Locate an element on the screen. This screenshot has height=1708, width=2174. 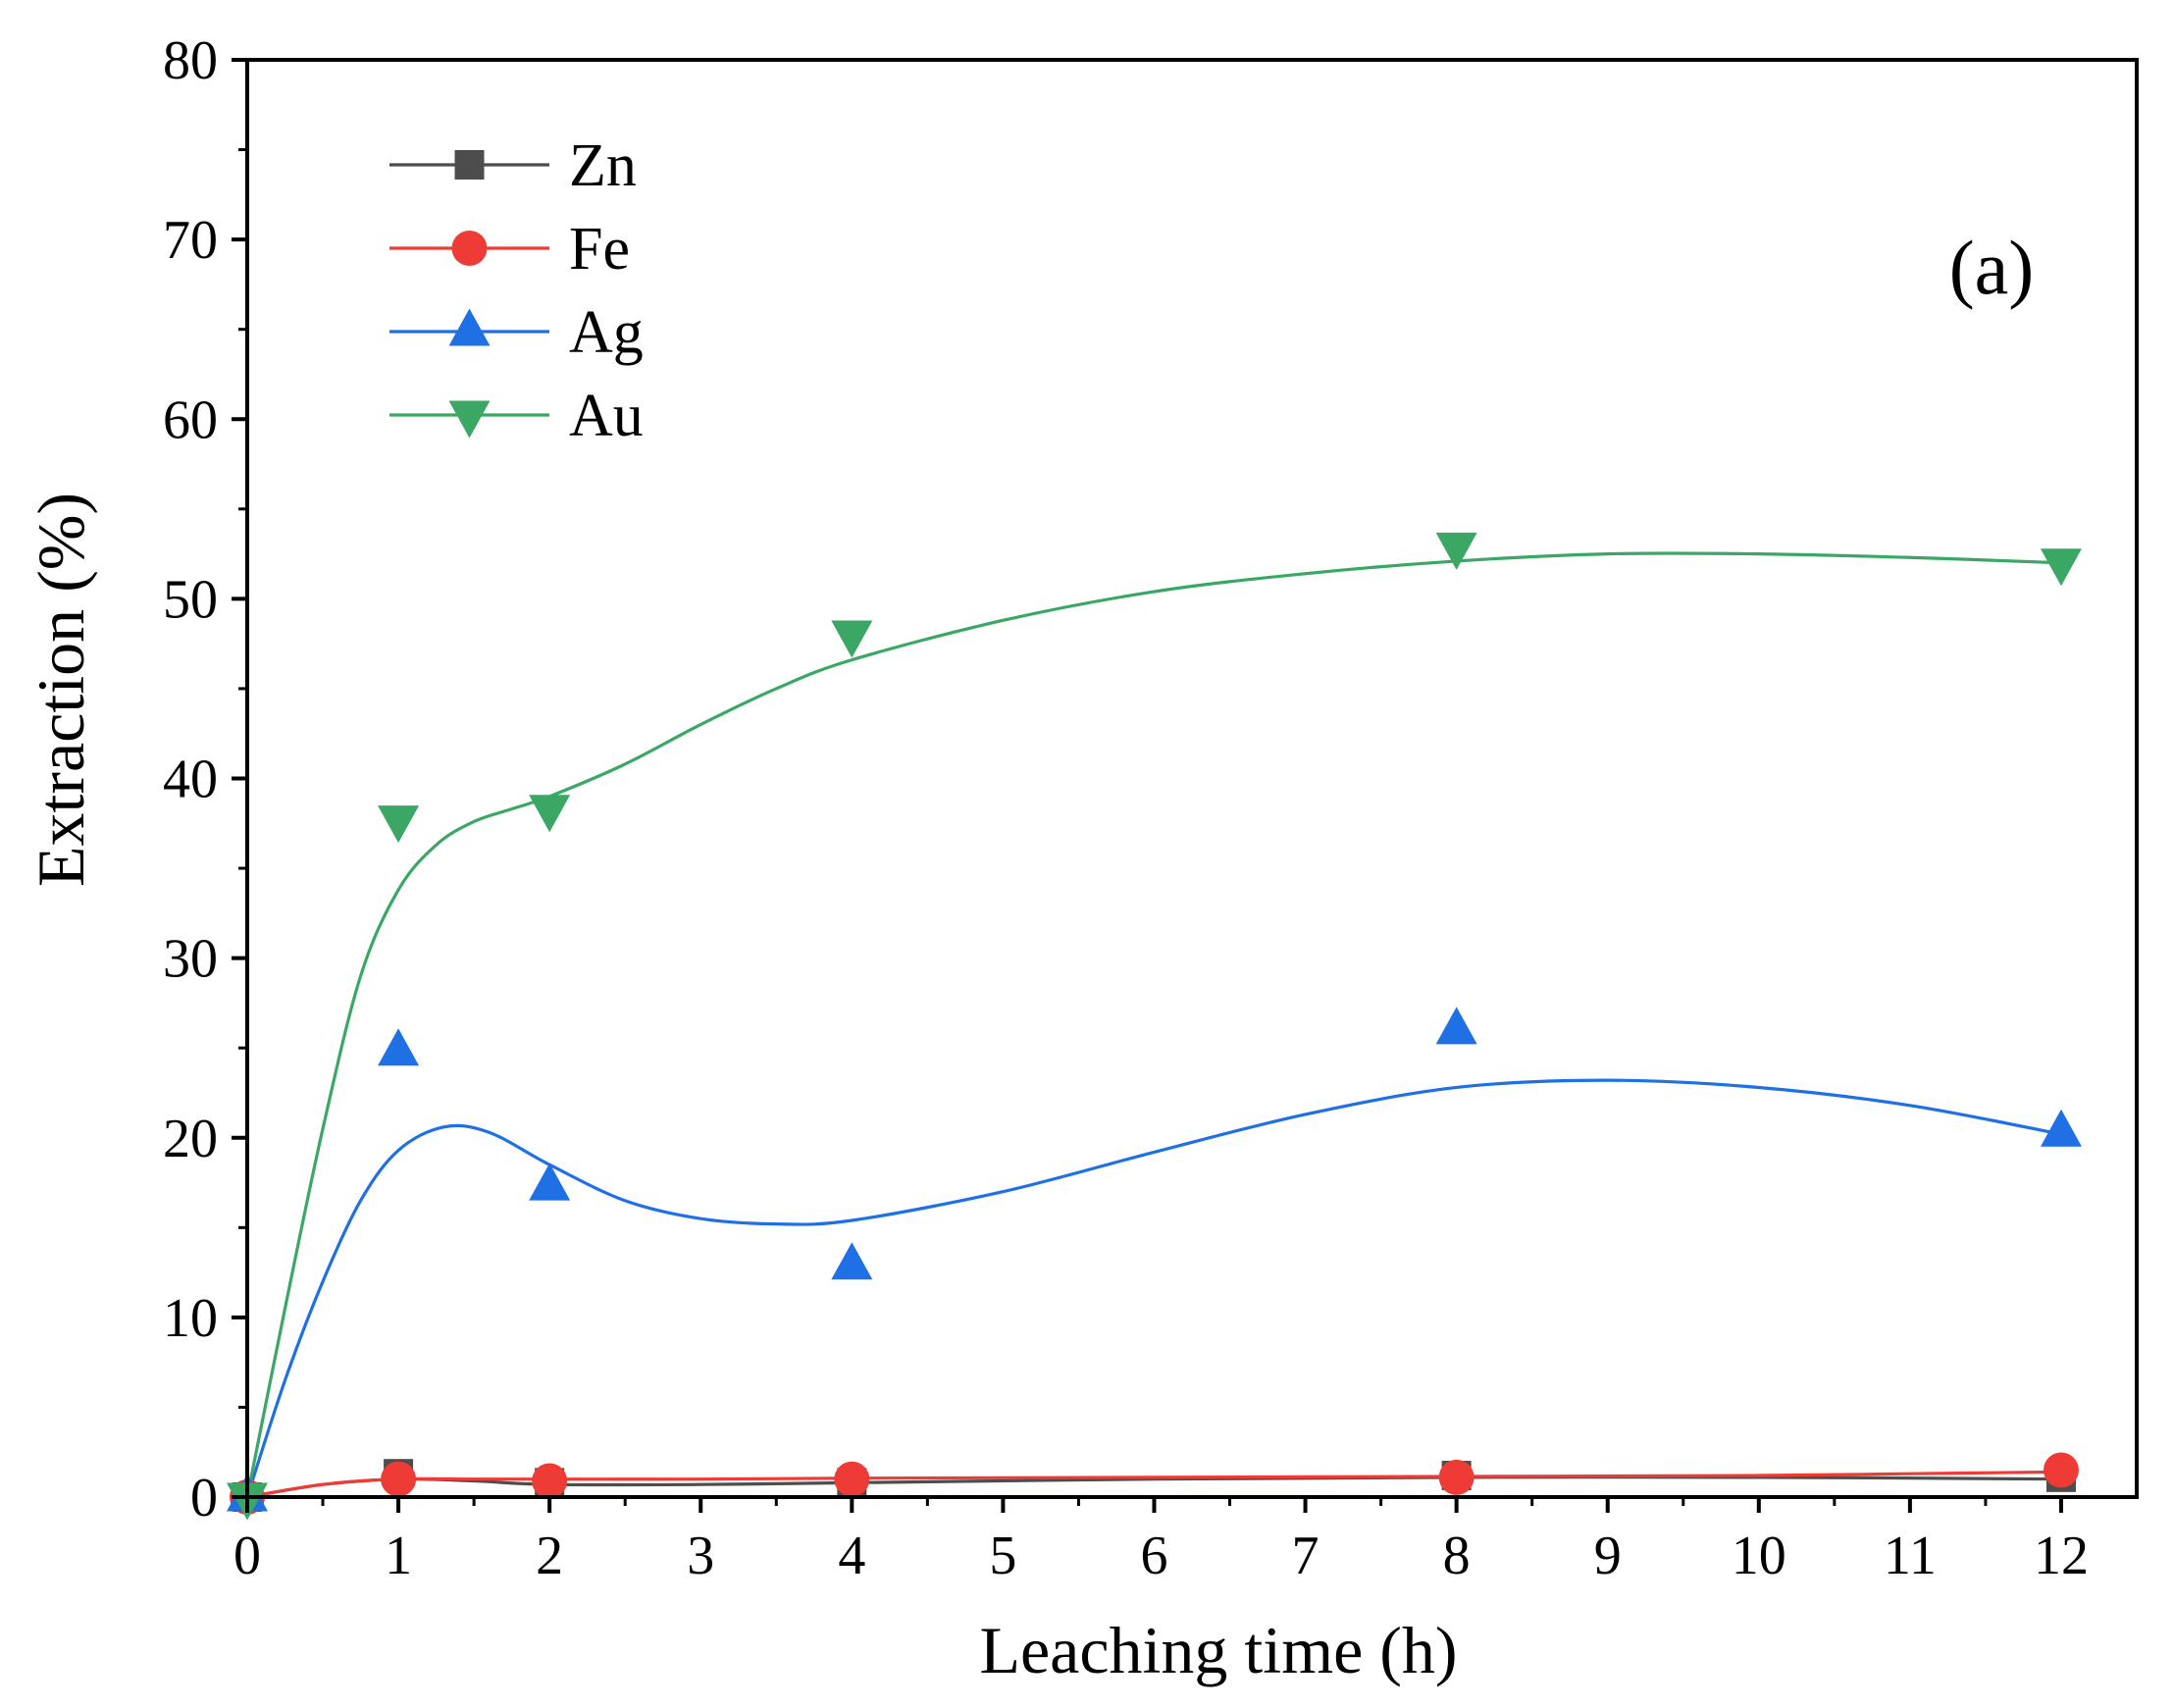
x-axis-label: Leaching time (h) is located at coordinates (1218, 1650).